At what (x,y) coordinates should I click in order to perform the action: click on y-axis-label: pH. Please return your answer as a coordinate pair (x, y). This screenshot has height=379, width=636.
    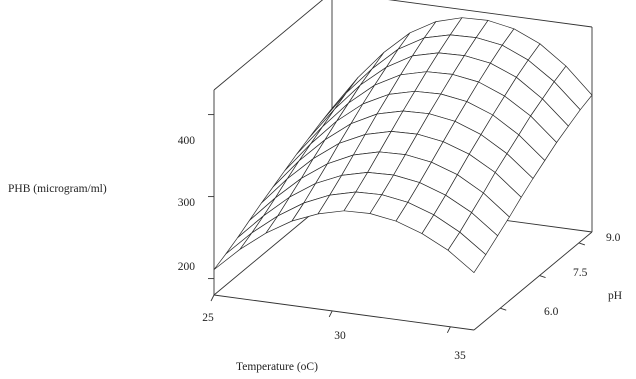
    Looking at the image, I should click on (615, 296).